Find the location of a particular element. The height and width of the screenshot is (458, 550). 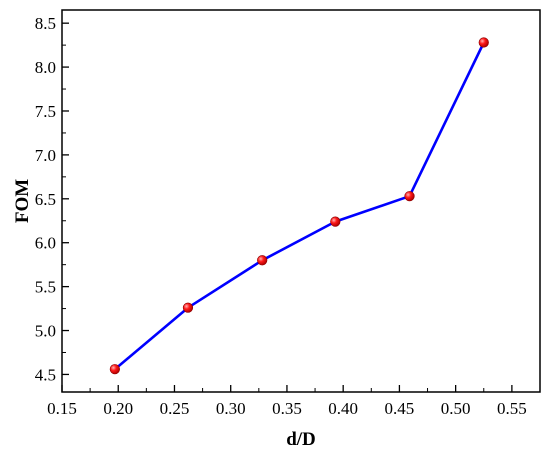

y-tick-label: 5.0 is located at coordinates (45, 331).